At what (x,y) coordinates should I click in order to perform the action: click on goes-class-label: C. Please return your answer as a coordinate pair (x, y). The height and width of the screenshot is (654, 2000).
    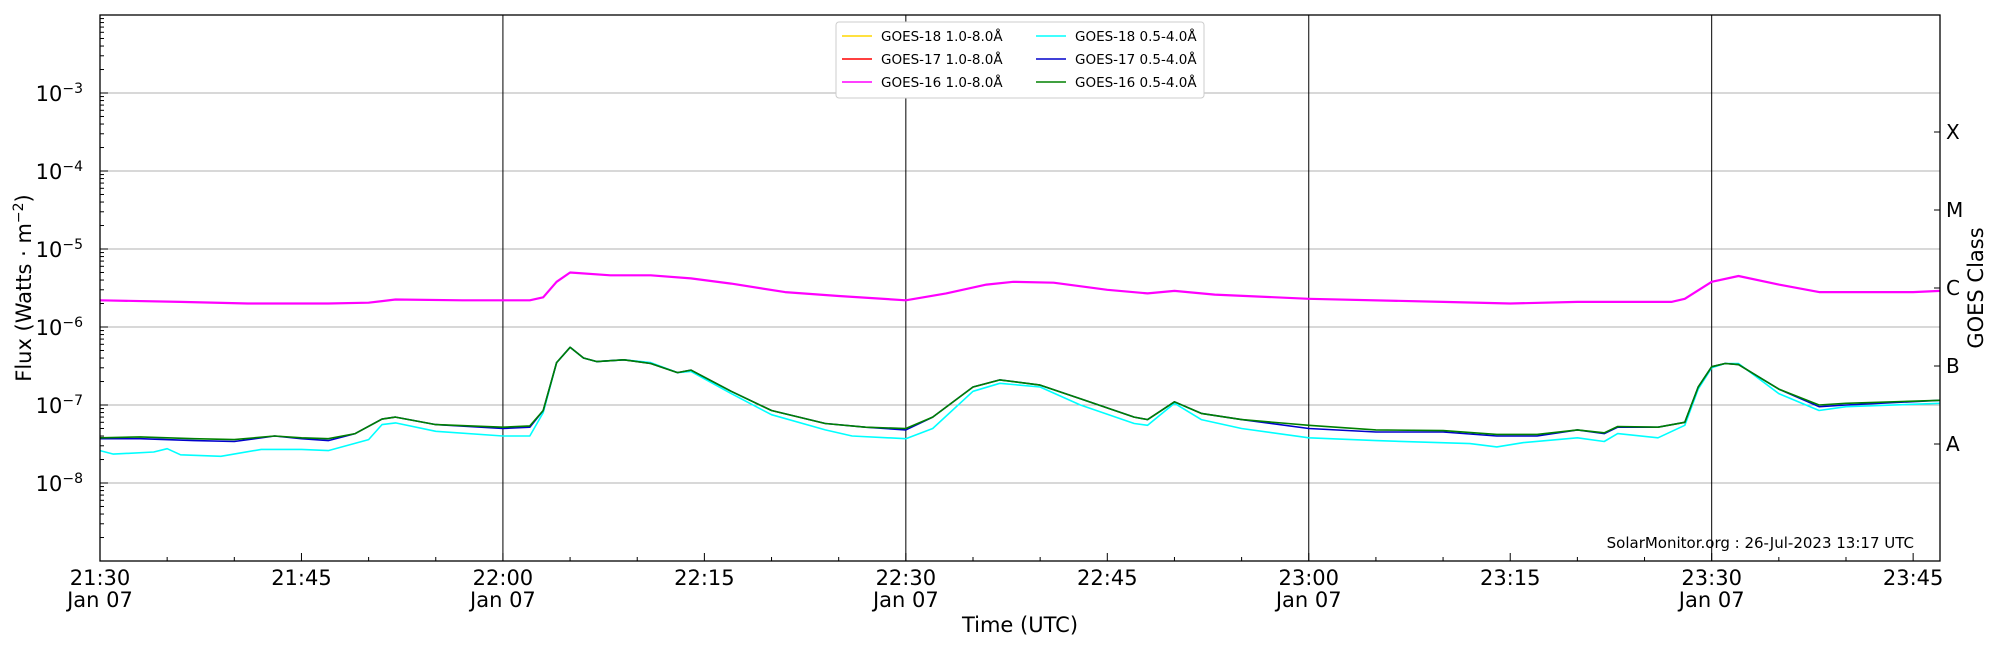
    Looking at the image, I should click on (1953, 288).